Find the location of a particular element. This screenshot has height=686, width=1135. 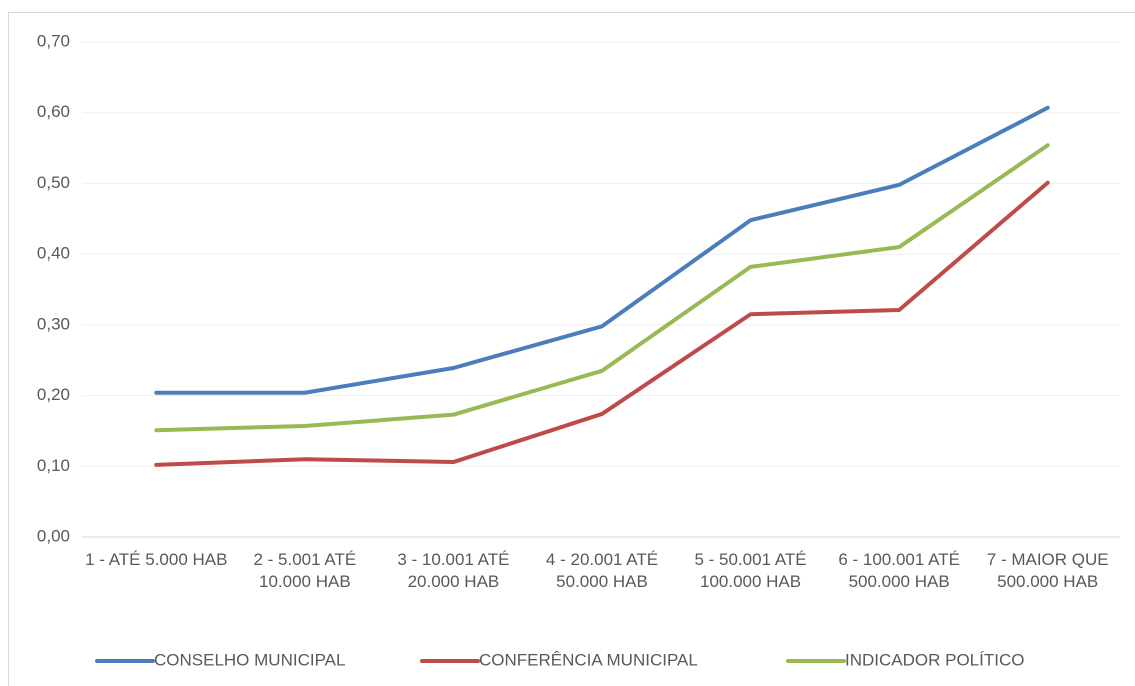

y-tick-label: 0,00 is located at coordinates (53, 535).